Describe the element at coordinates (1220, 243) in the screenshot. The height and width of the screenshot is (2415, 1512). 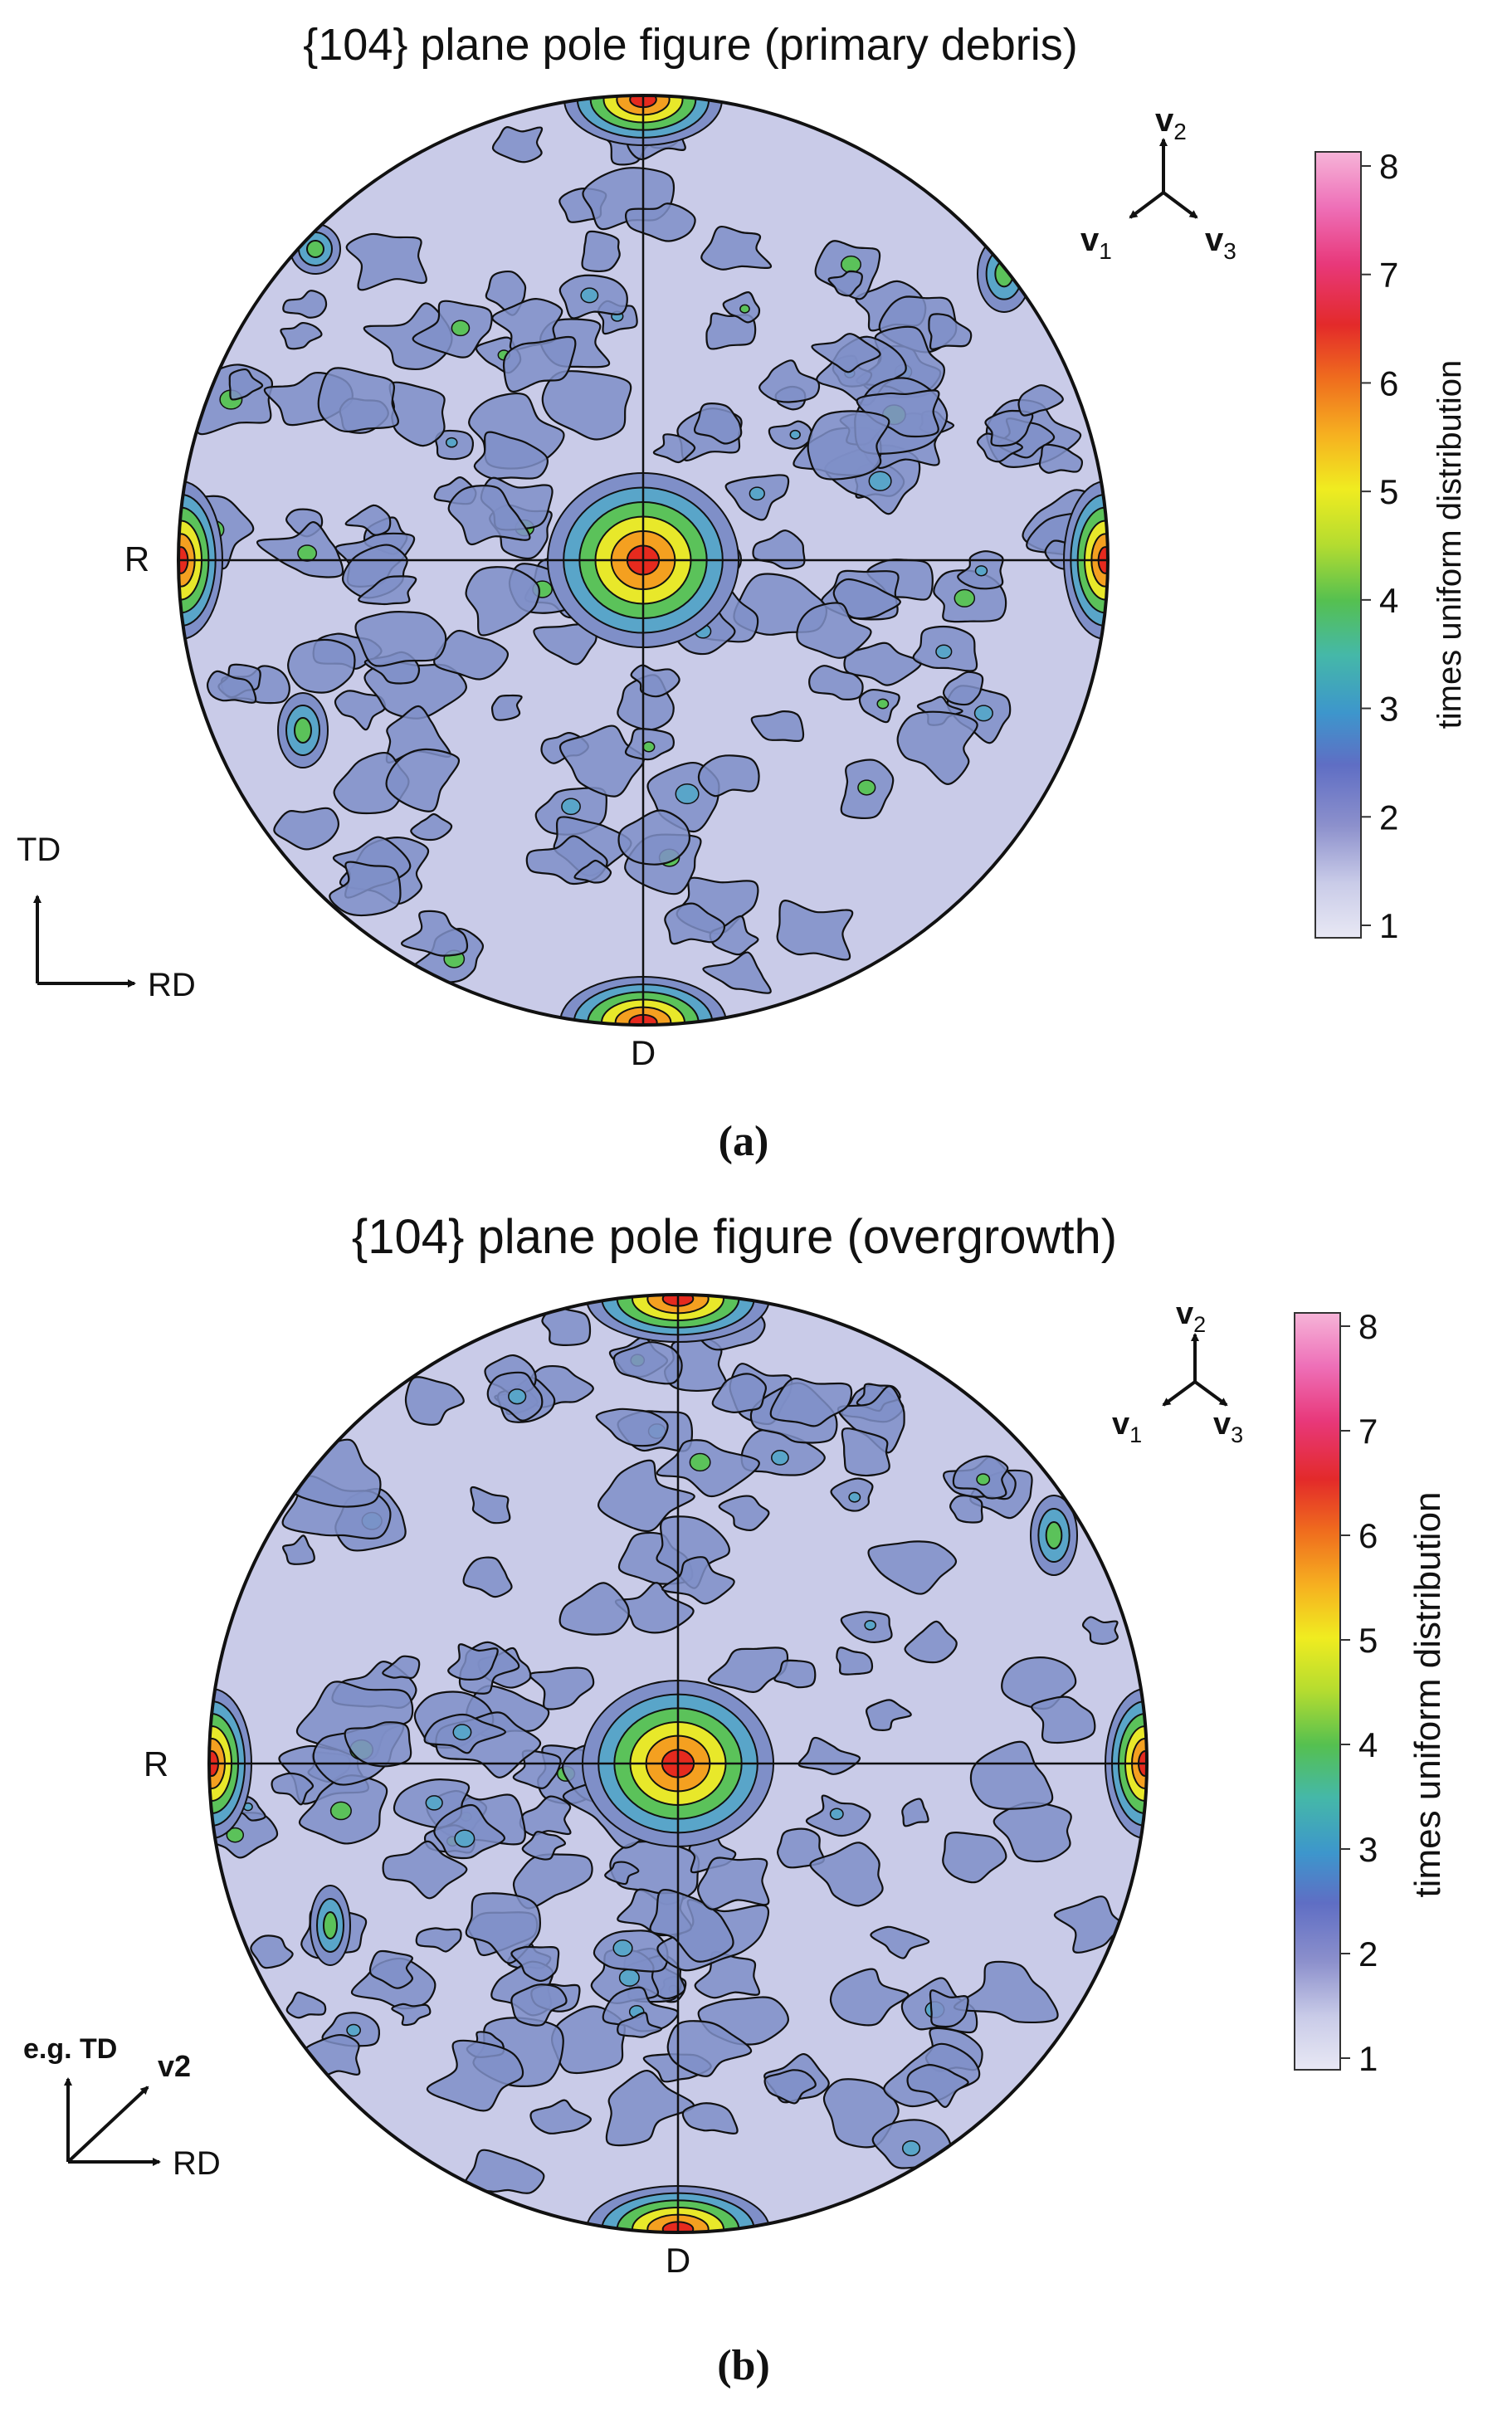
I see `v3-axis-label-a: v3` at that location.